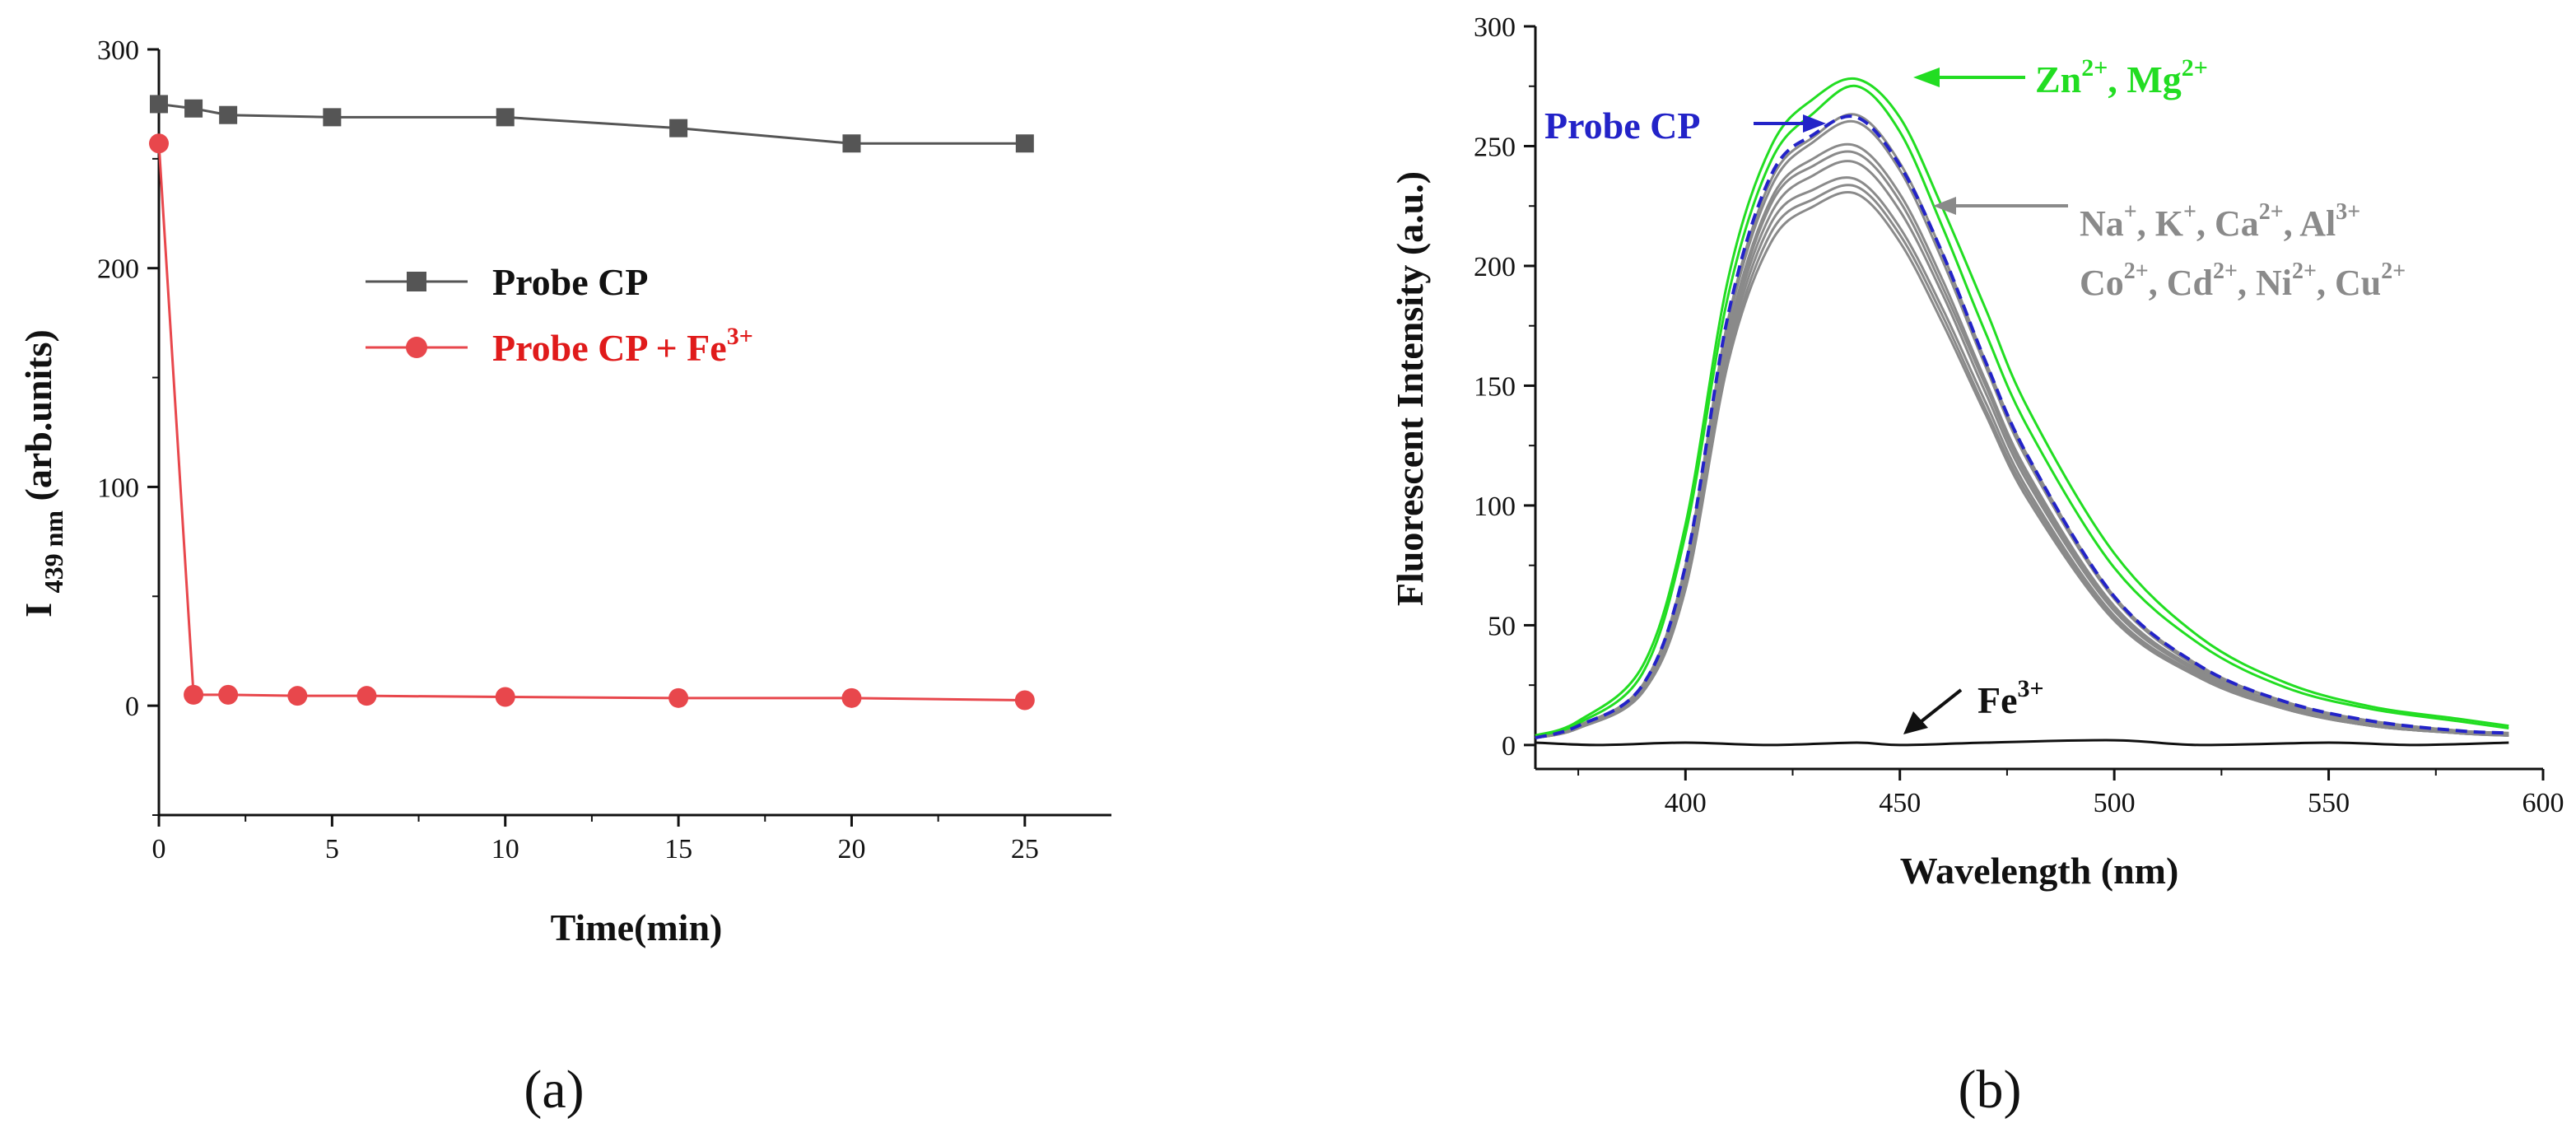 Image resolution: width=2576 pixels, height=1137 pixels. I want to click on legend-label-probe-cp: Probe CP, so click(570, 282).